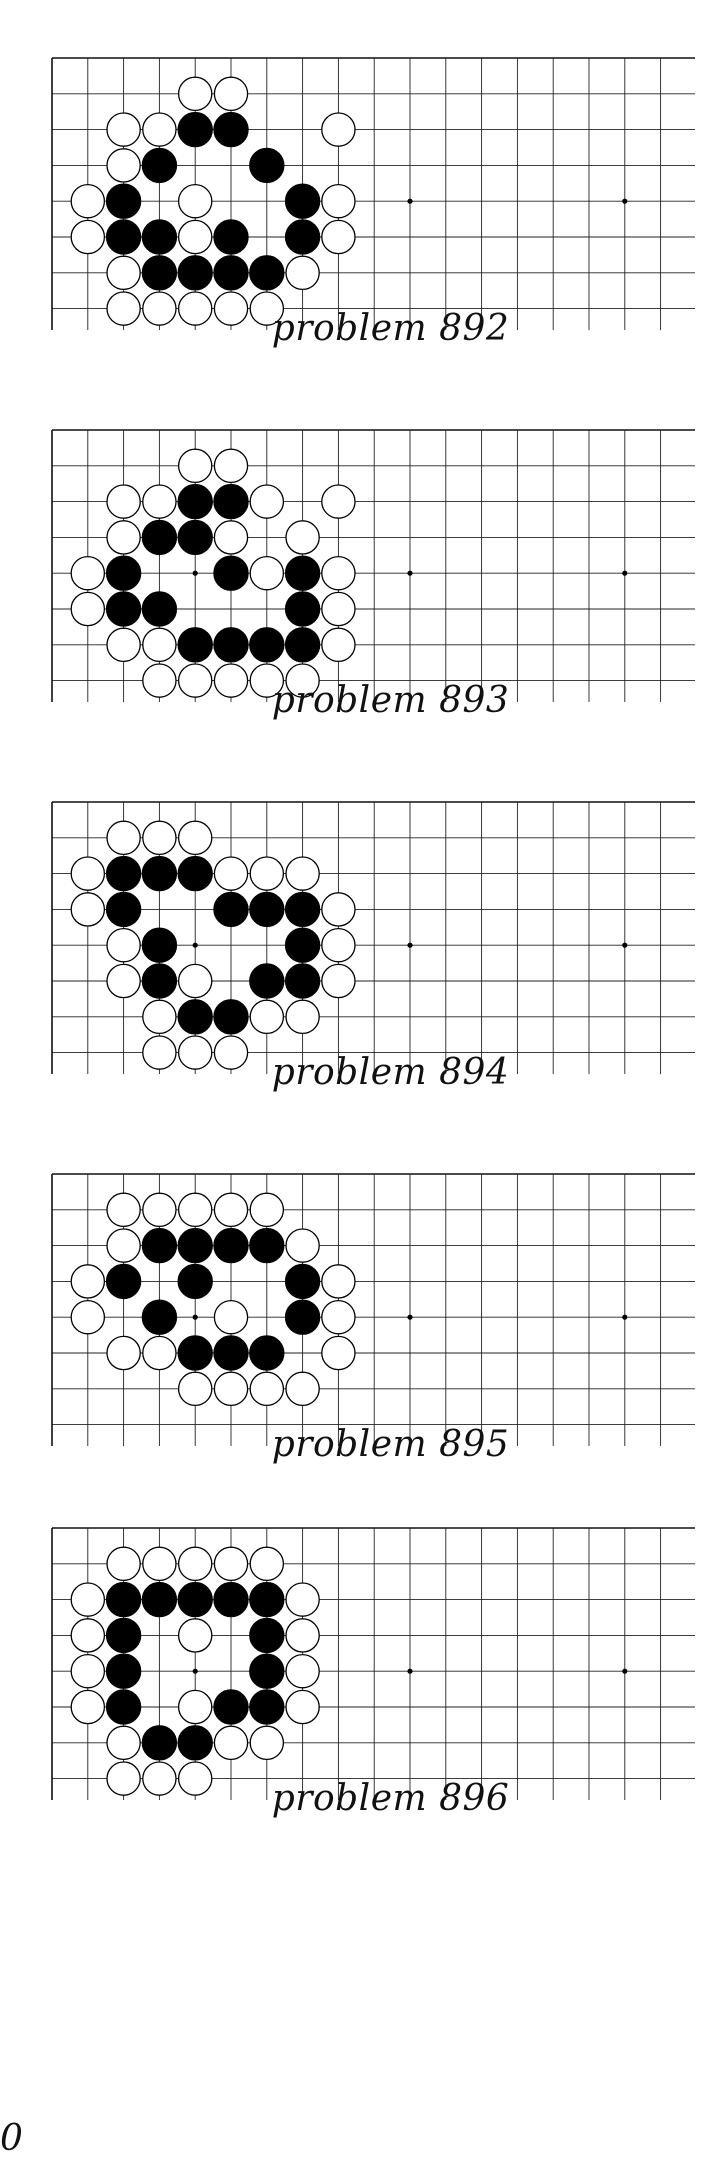  I want to click on problem-caption: problem 894, so click(376, 1072).